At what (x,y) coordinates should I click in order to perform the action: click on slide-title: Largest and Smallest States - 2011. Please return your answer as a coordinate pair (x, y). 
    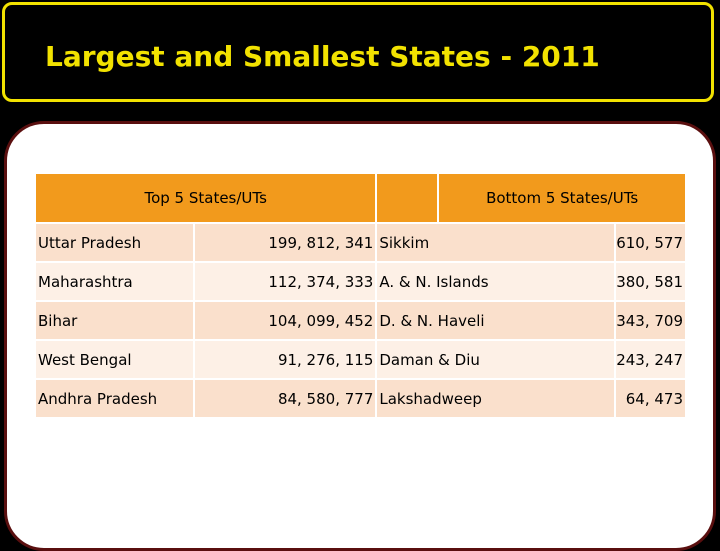
    Looking at the image, I should click on (322, 56).